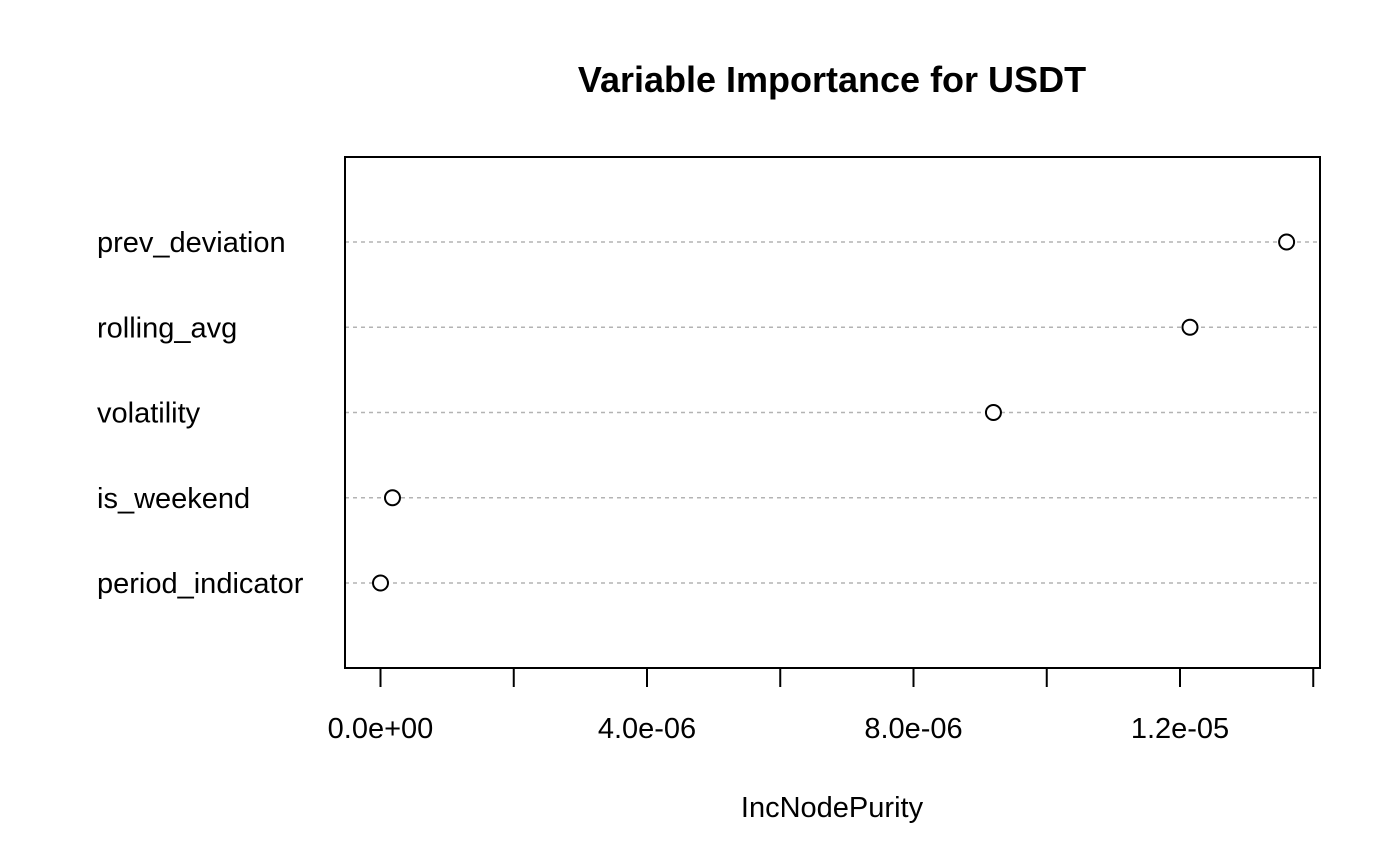 The width and height of the screenshot is (1400, 865). I want to click on x-axis-ticks, so click(847, 677).